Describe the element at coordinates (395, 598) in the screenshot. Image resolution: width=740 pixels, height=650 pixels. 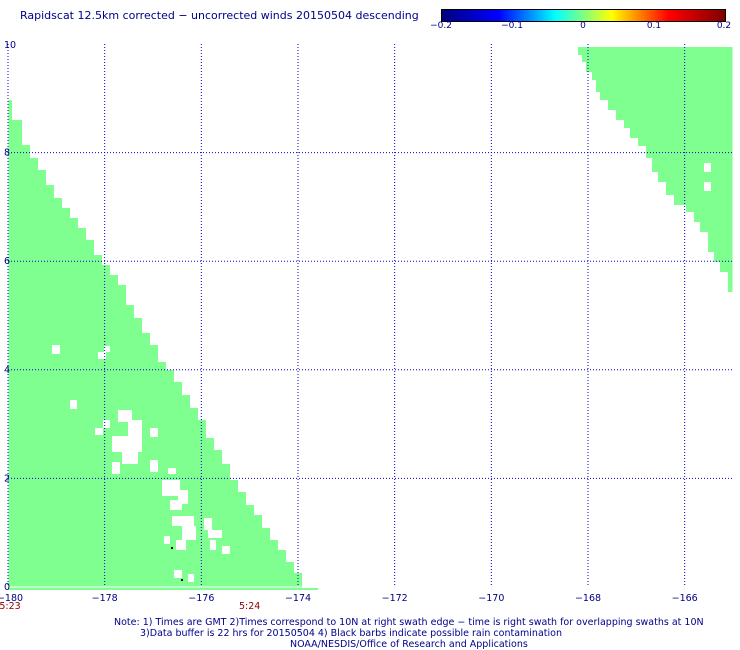
I see `lon-tick-label: −172` at that location.